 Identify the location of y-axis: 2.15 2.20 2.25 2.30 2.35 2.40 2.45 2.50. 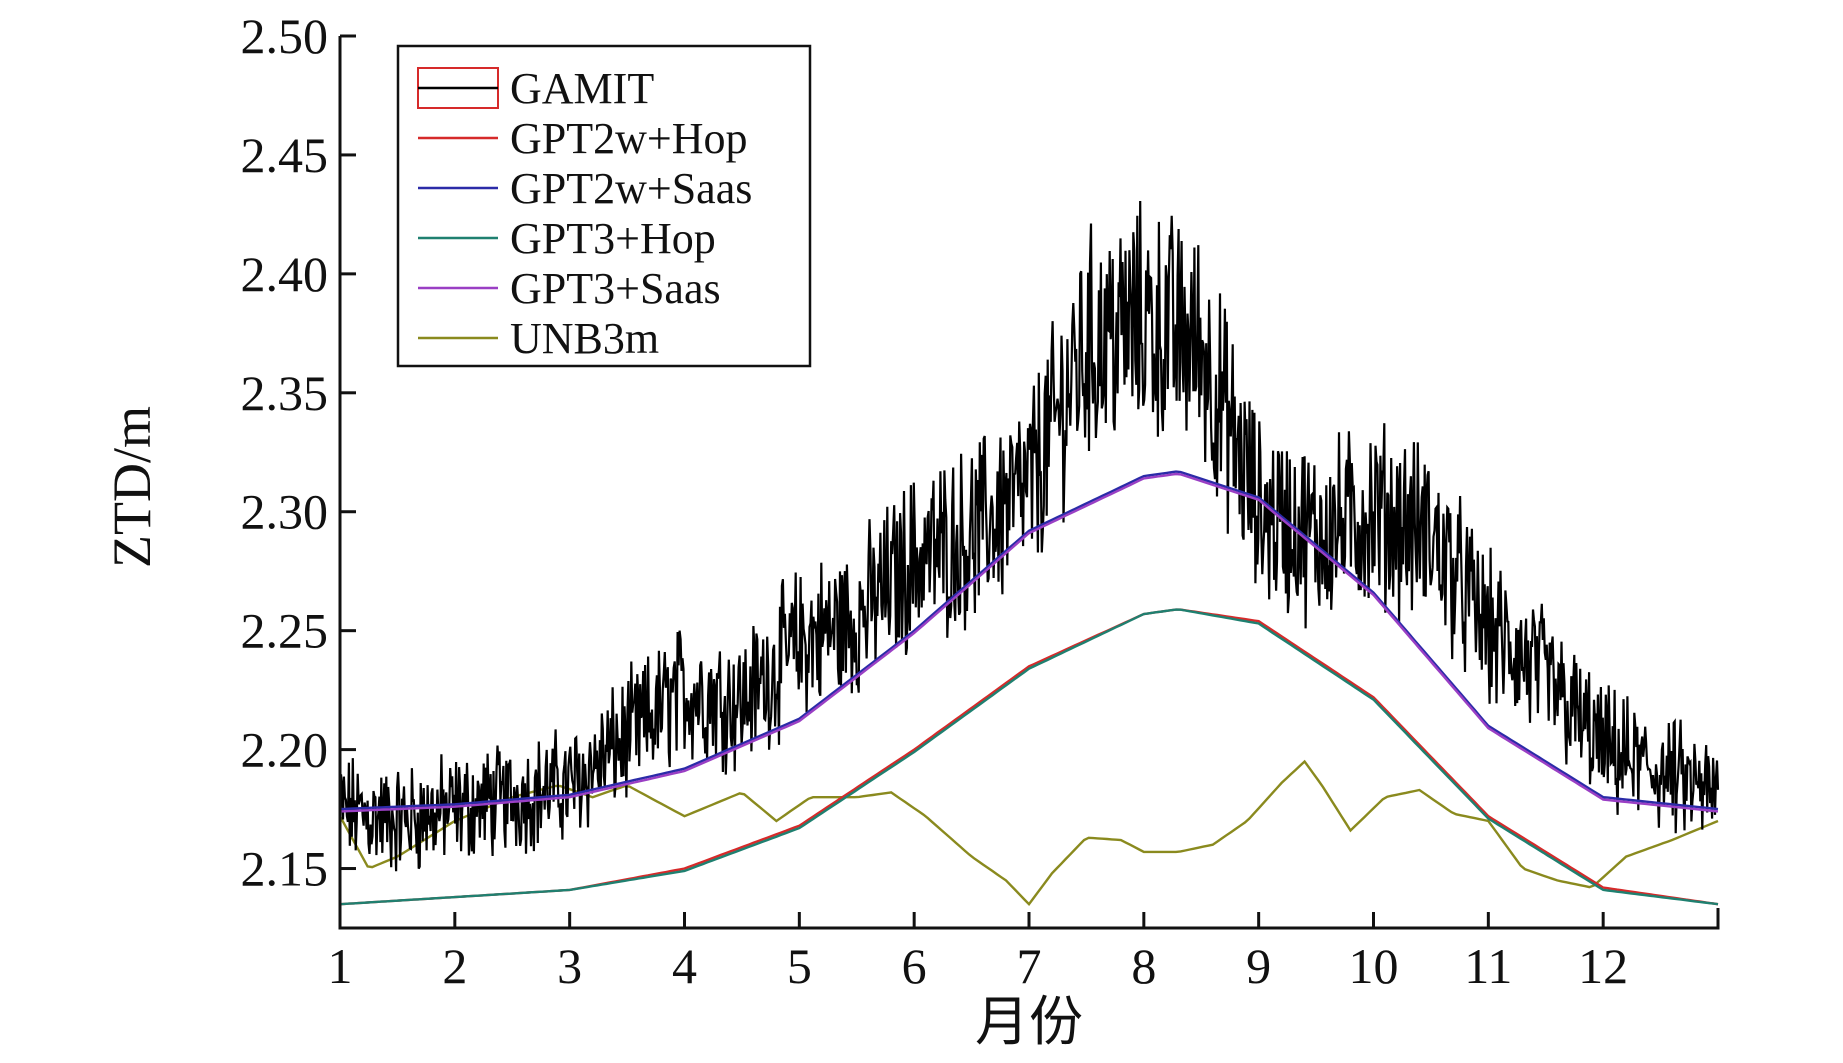
(298, 452).